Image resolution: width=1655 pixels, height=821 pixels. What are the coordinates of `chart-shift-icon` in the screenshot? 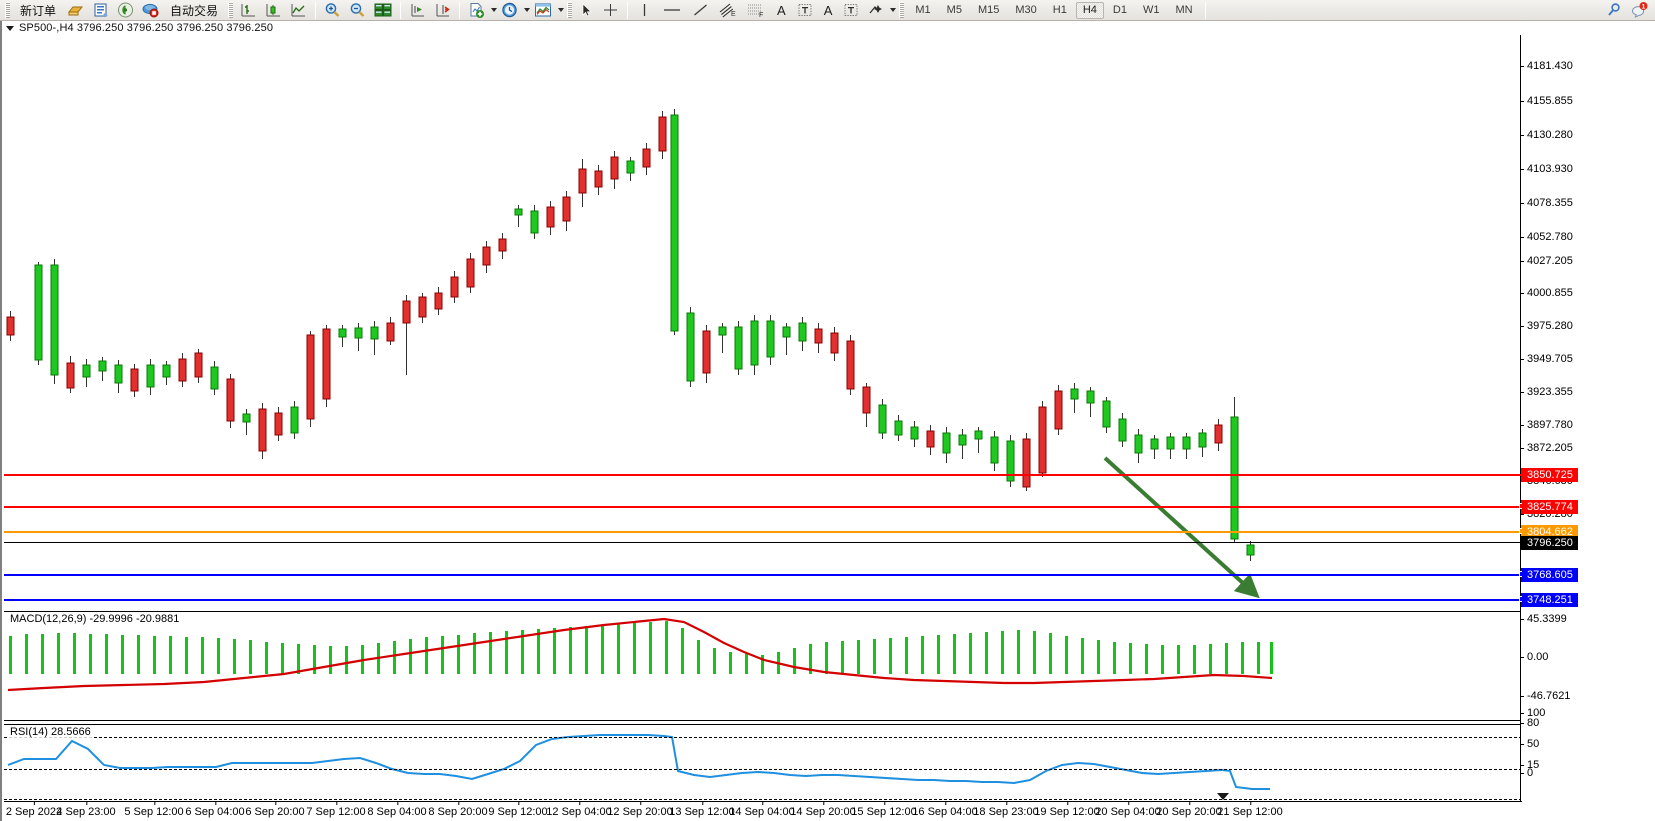 It's located at (417, 10).